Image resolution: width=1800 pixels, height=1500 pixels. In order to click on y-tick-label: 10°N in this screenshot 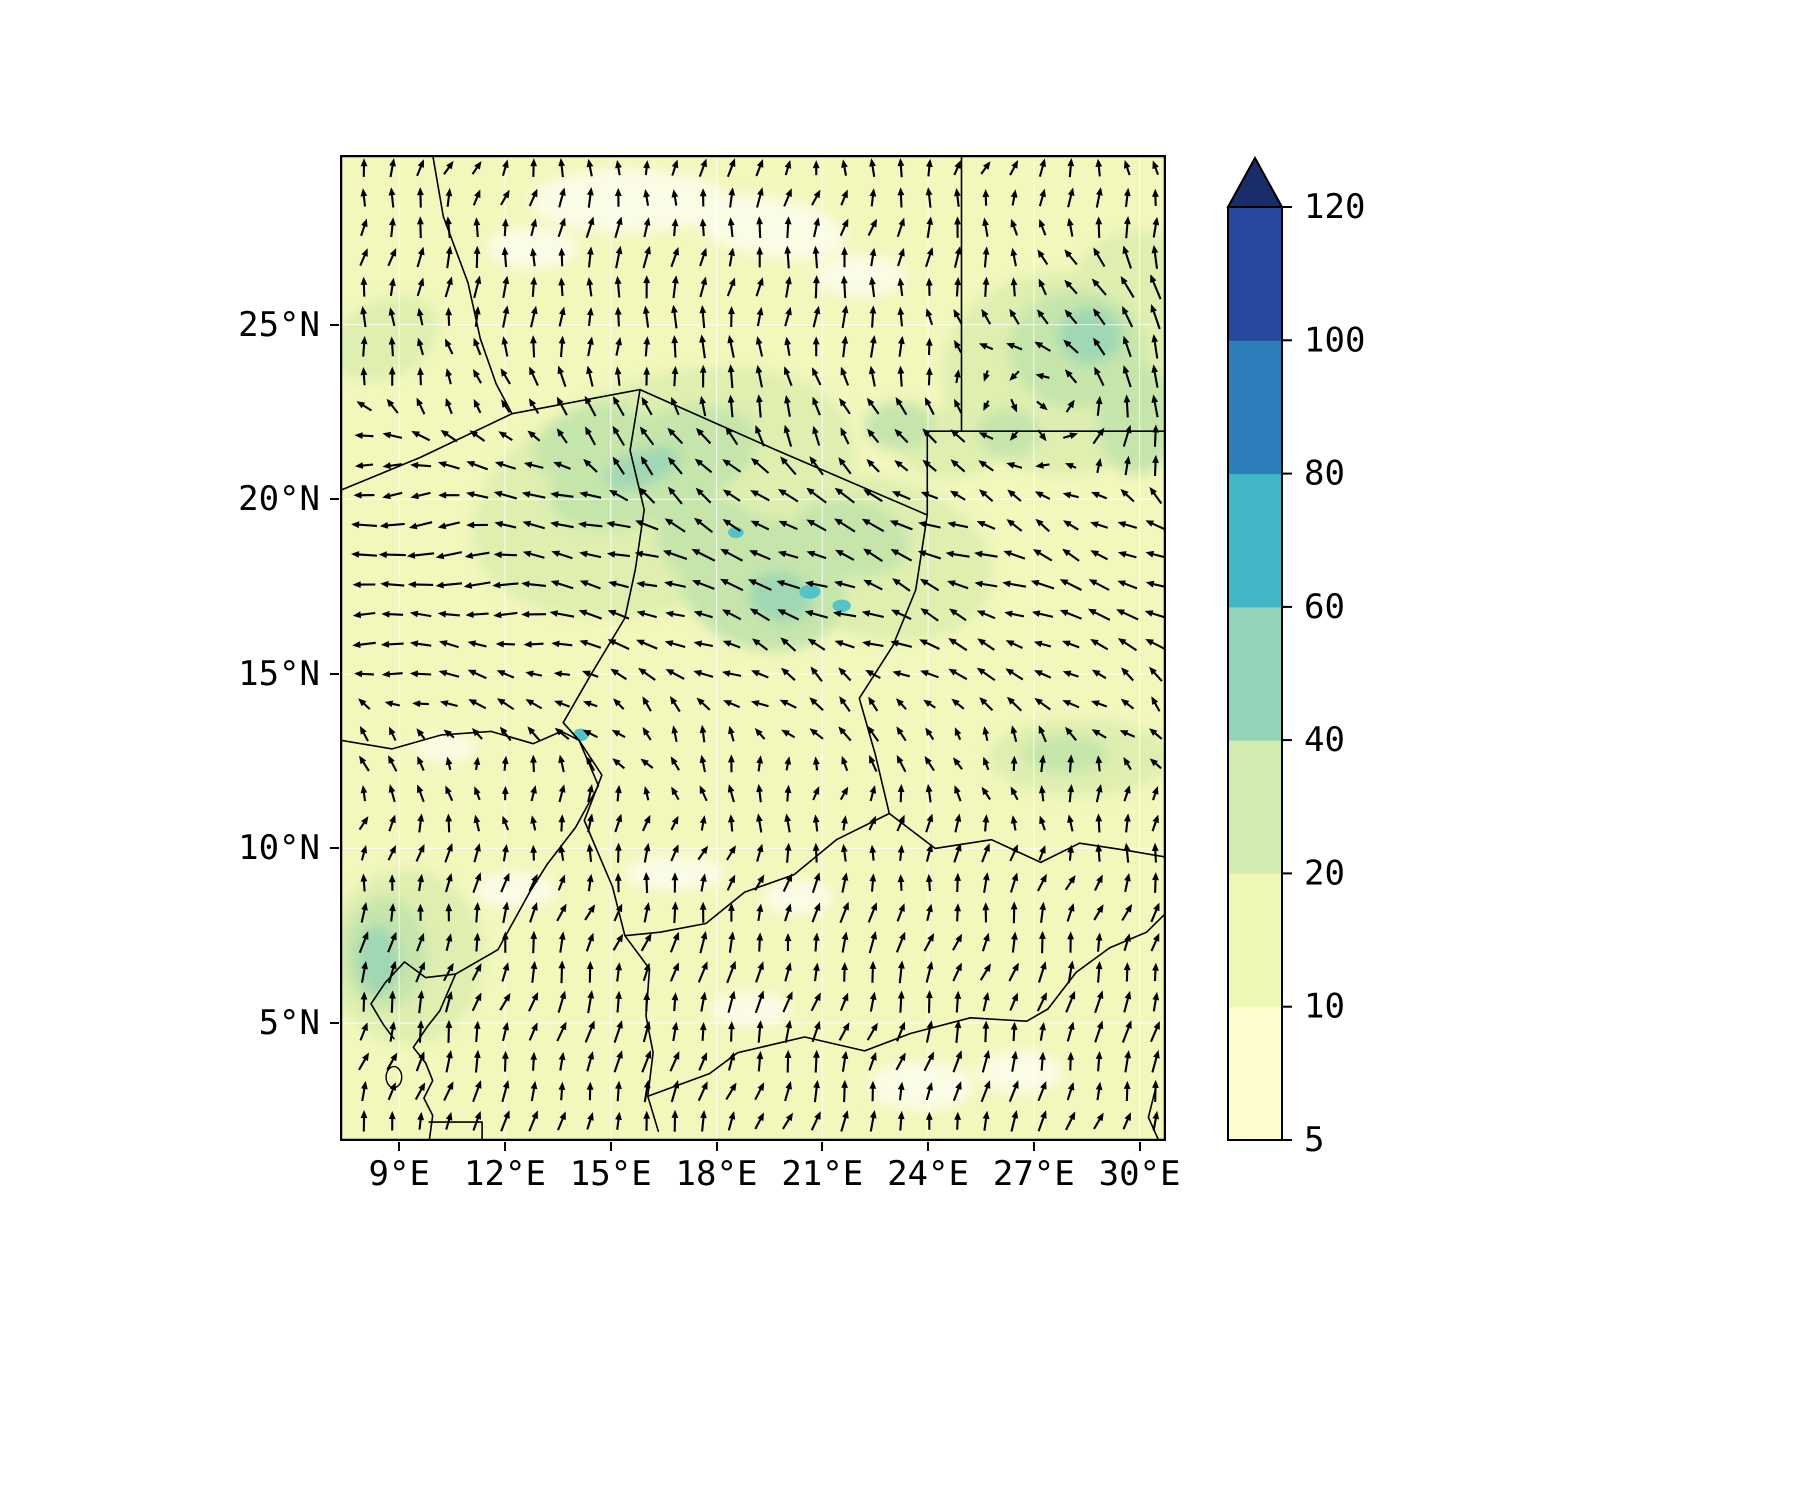, I will do `click(279, 848)`.